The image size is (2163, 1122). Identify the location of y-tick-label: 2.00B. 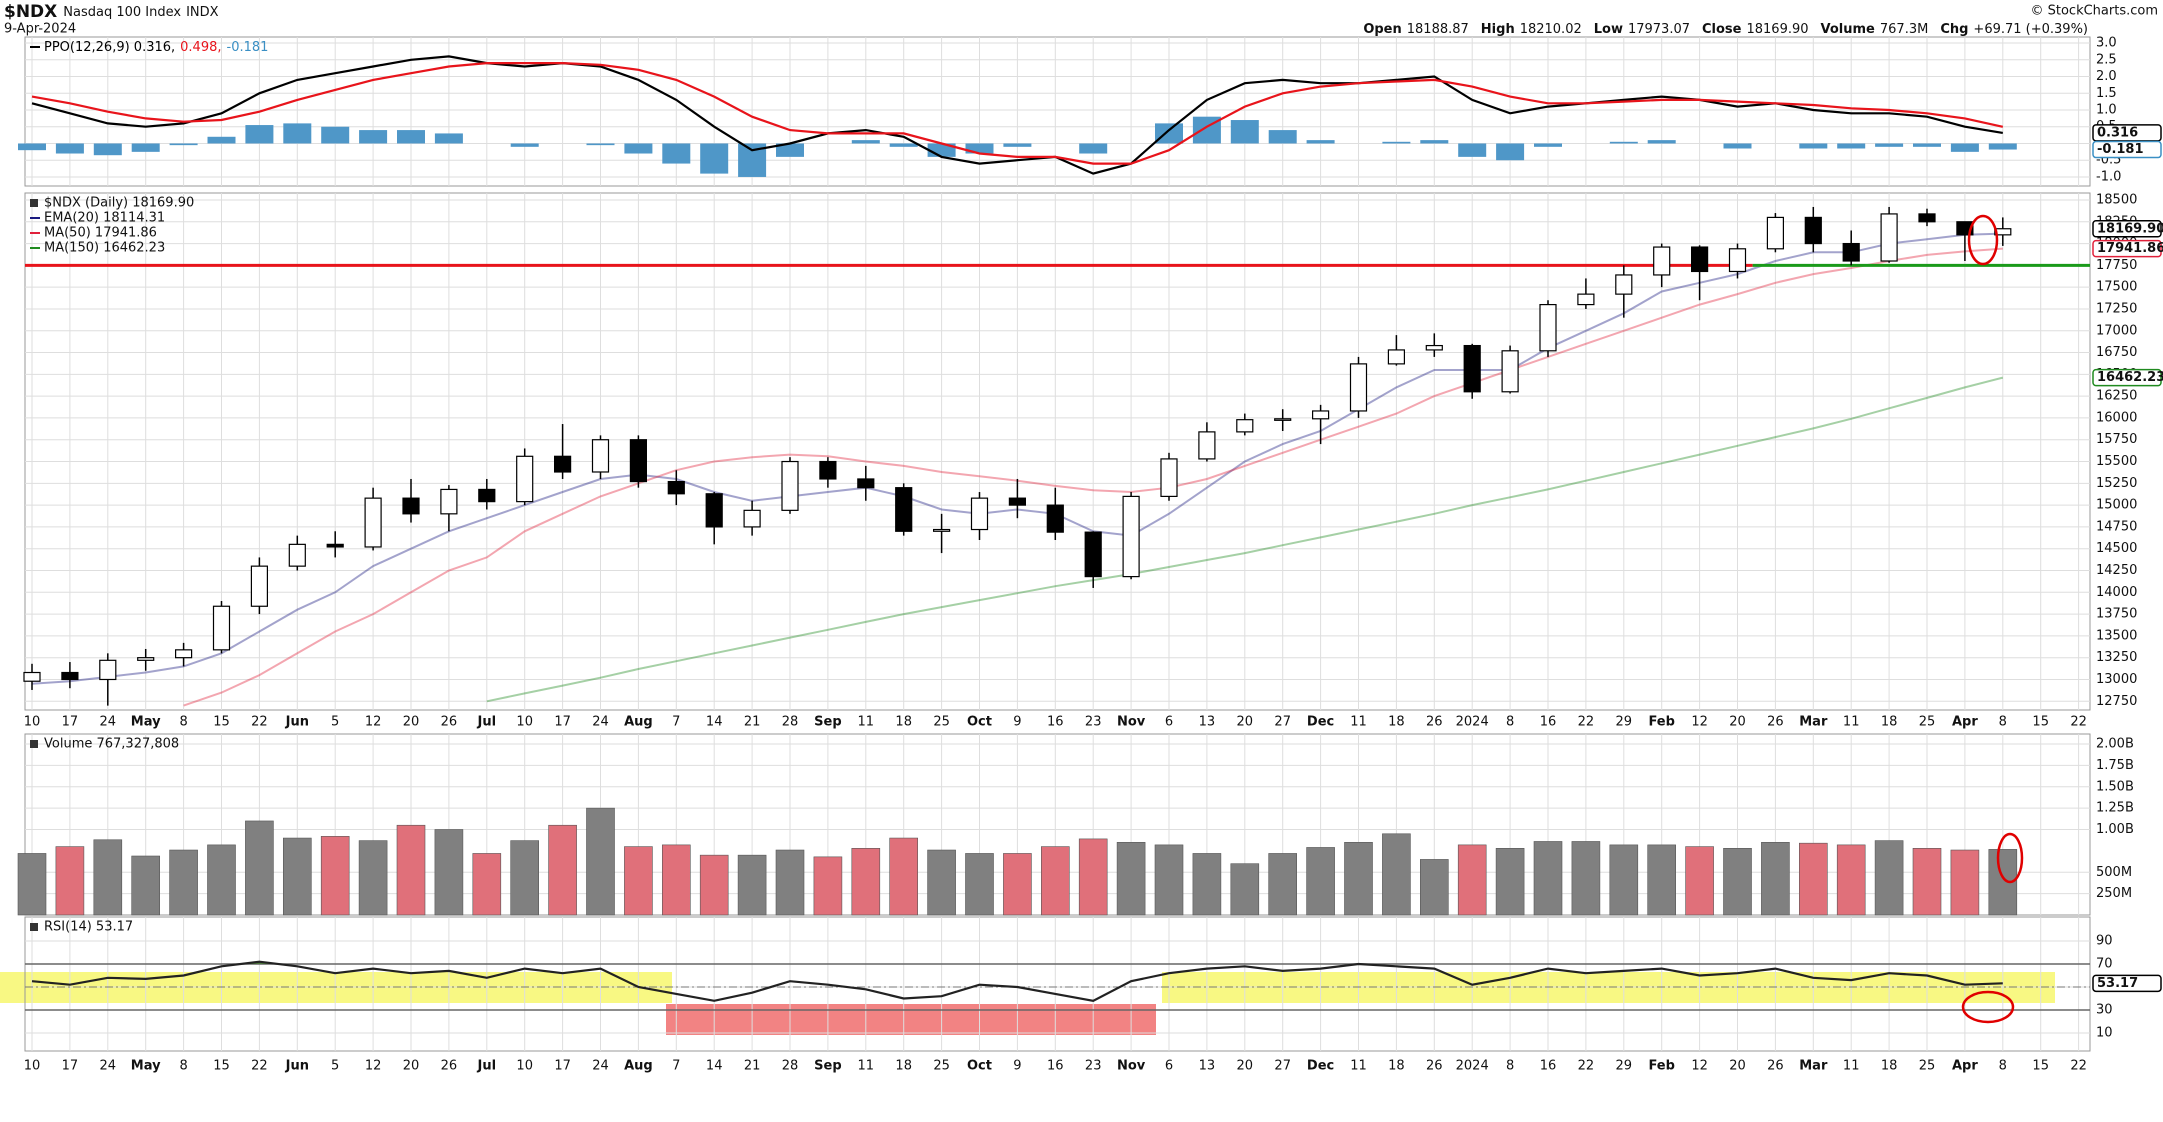
(2115, 744).